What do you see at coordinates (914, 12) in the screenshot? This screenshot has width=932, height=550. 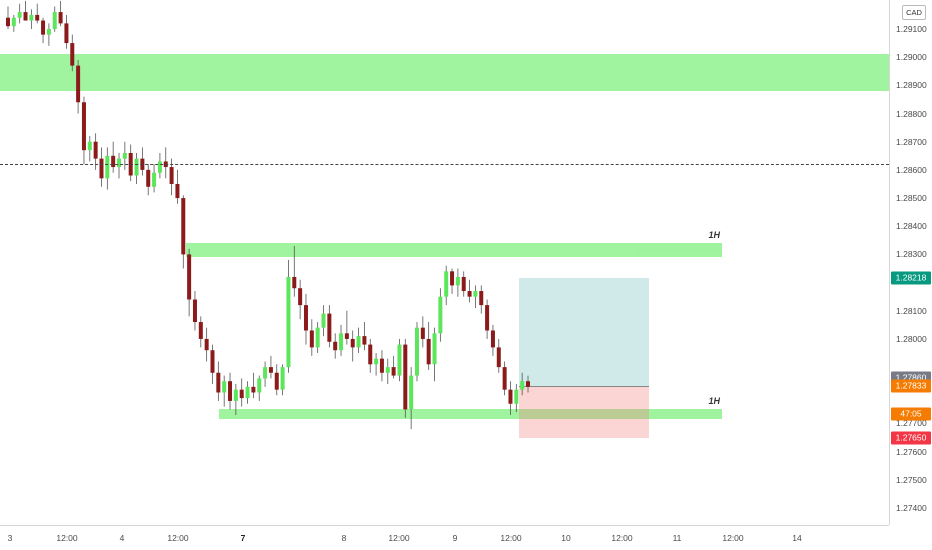 I see `currency-badge: CAD` at bounding box center [914, 12].